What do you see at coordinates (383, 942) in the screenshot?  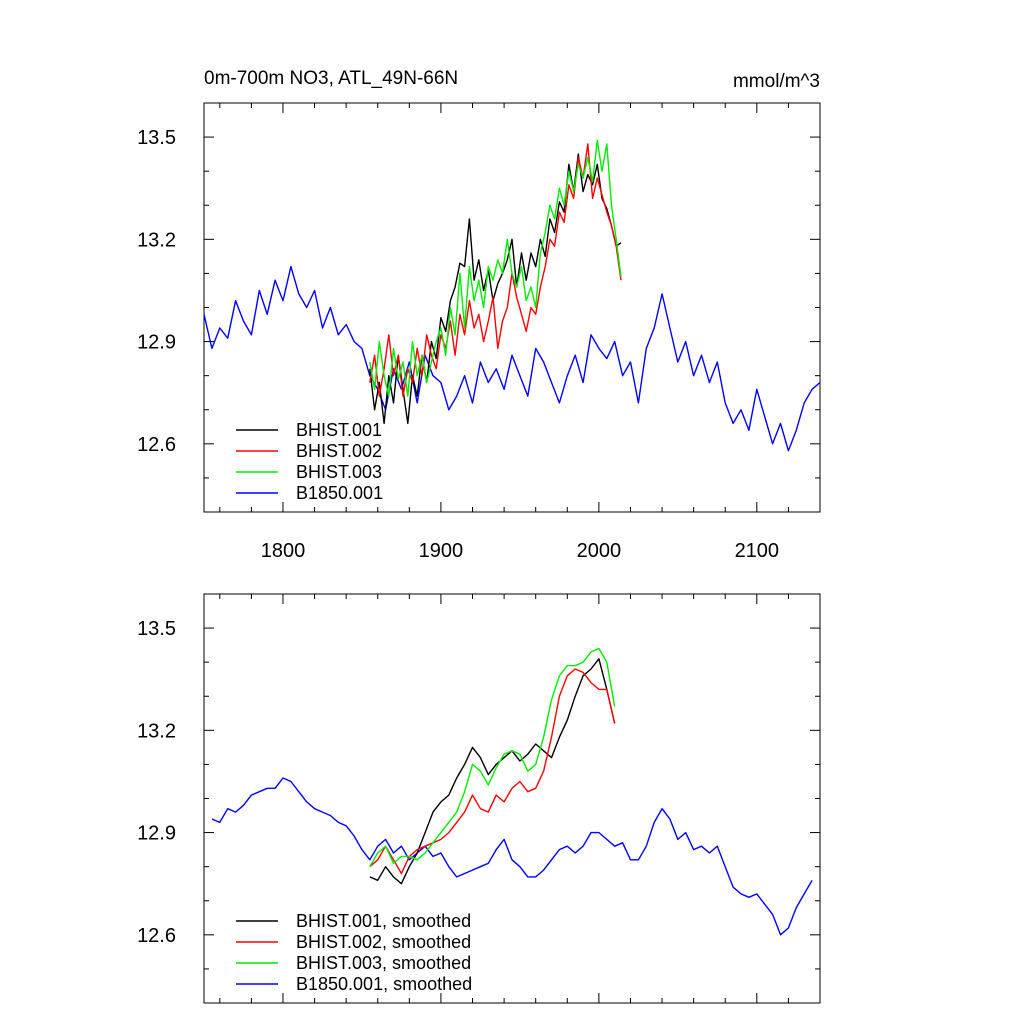 I see `legend-label-bhist-002-smoothed: BHIST.002, smoothed` at bounding box center [383, 942].